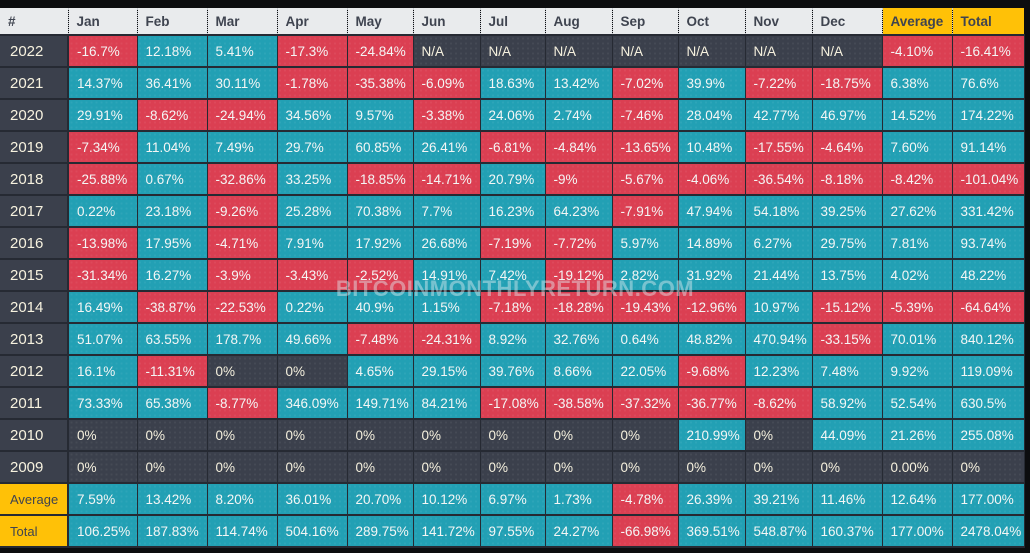  Describe the element at coordinates (242, 51) in the screenshot. I see `return-cell: 5.41%` at that location.